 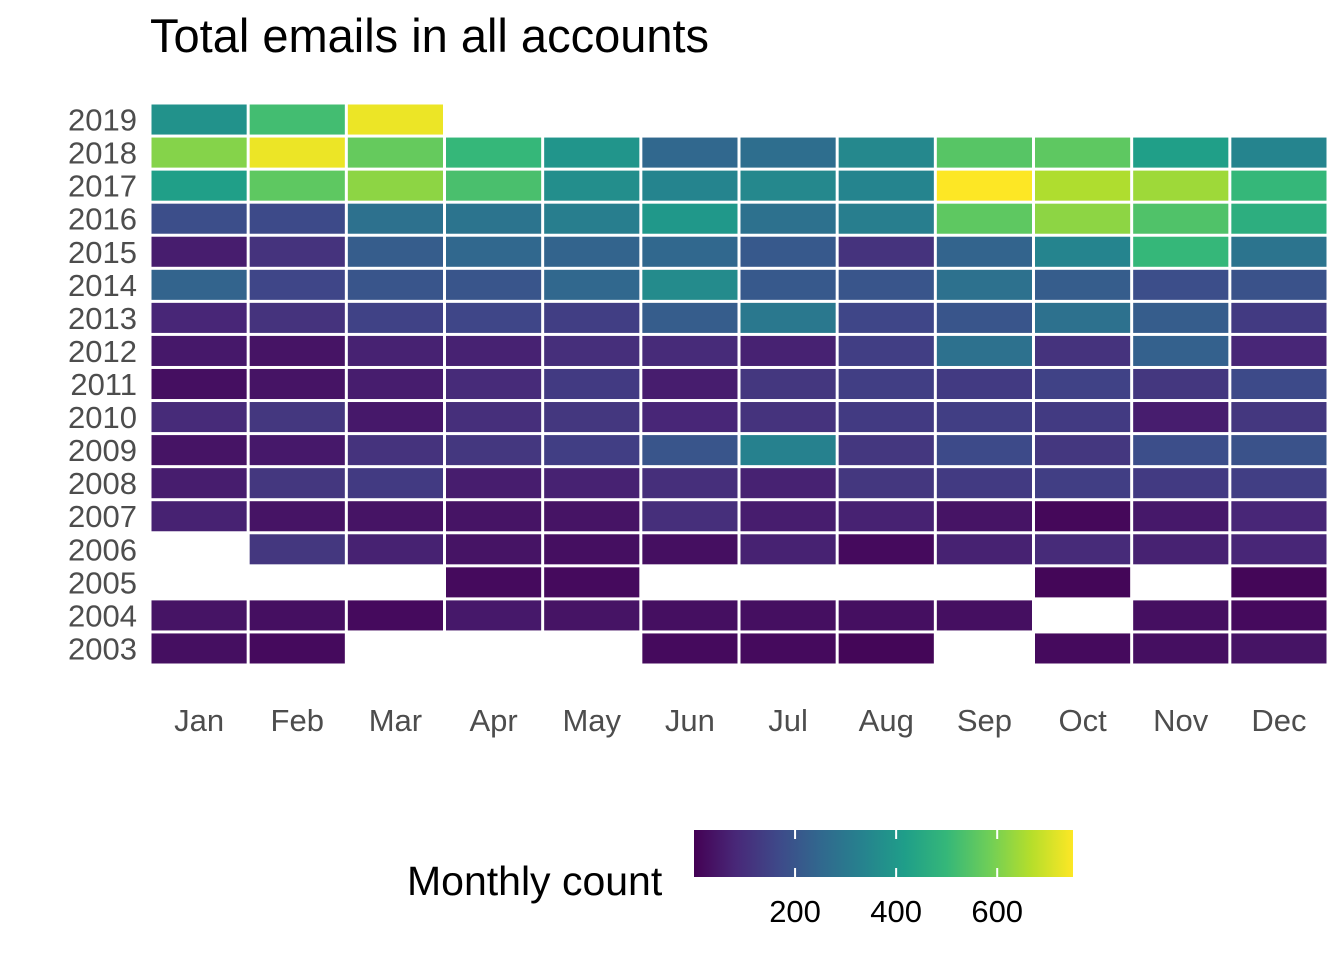 What do you see at coordinates (896, 911) in the screenshot?
I see `colorbar-tick-label-400: 400` at bounding box center [896, 911].